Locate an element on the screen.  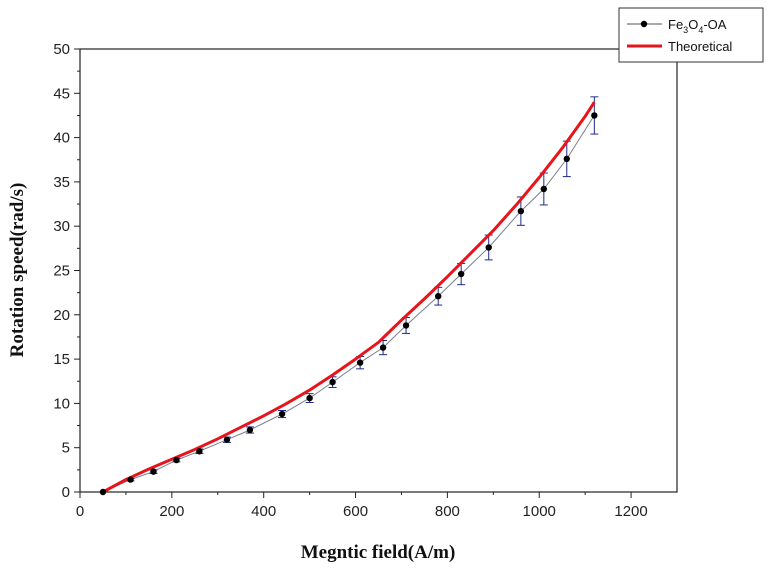
y-tick-label: 10 is located at coordinates (61, 403).